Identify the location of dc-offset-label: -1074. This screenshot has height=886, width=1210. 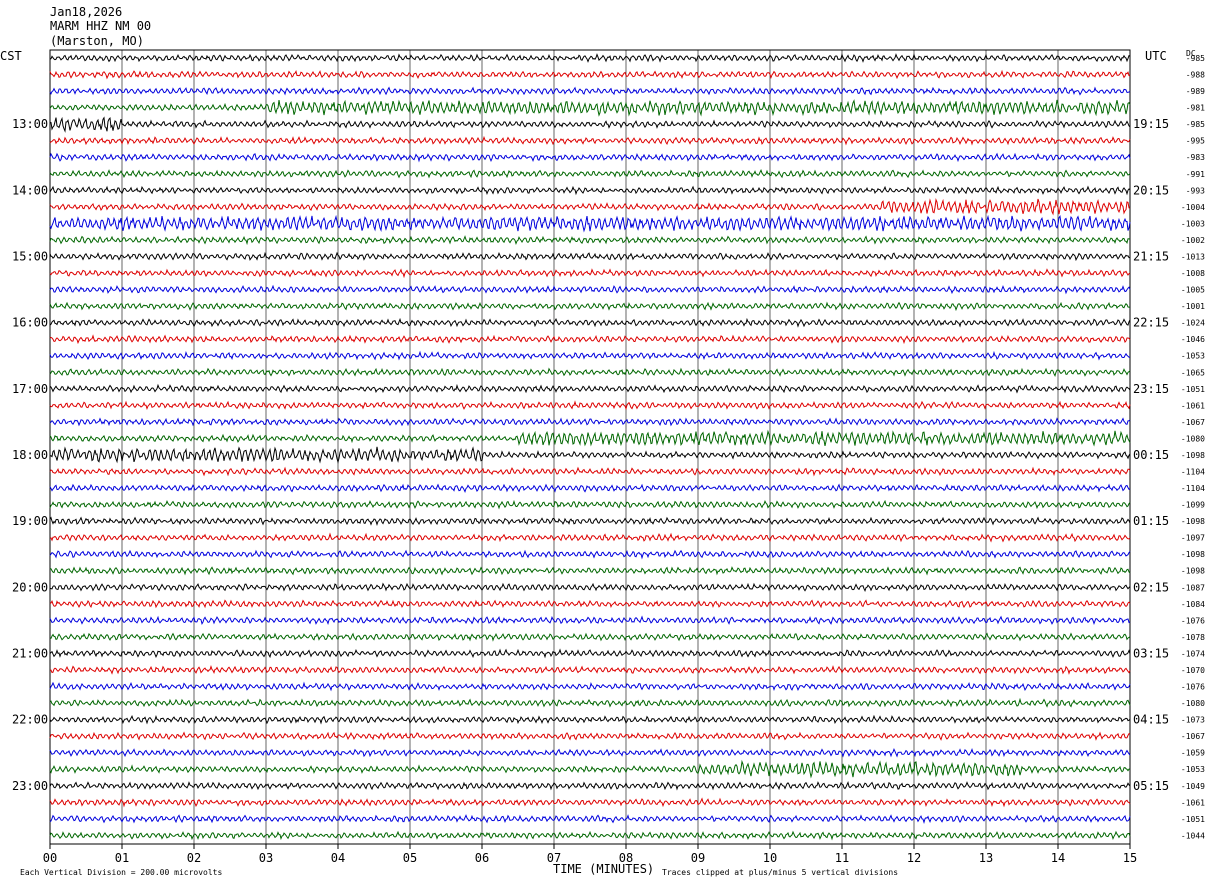
(1193, 653).